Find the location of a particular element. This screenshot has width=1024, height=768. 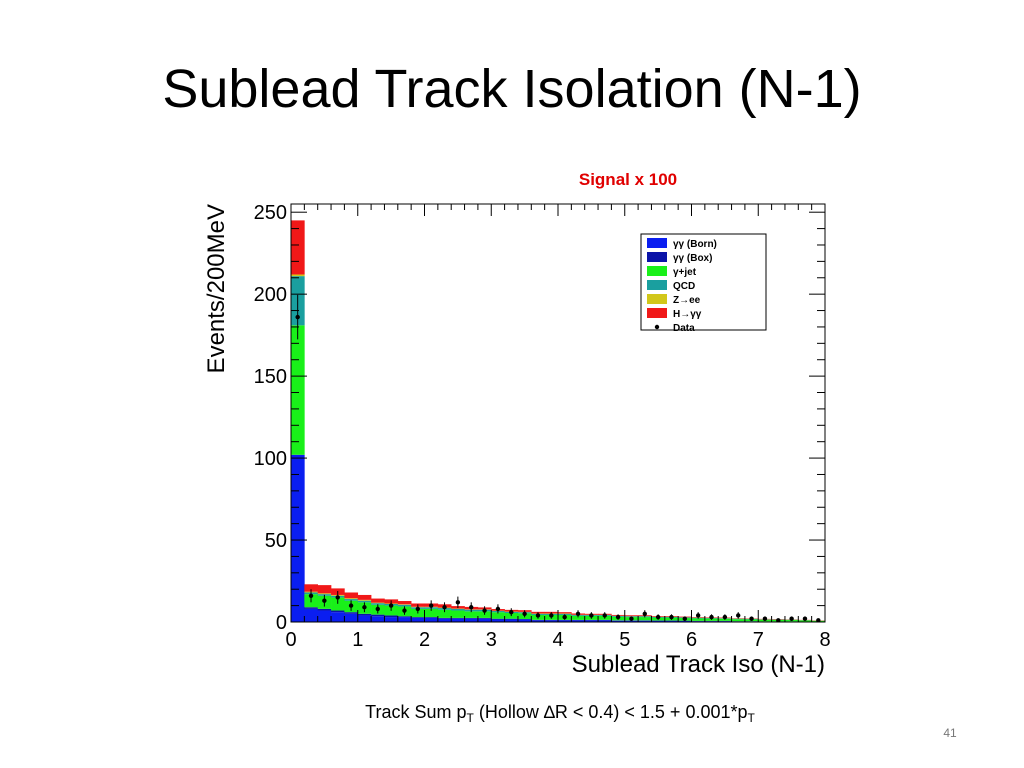

bar-s0-b0 is located at coordinates (298, 538).